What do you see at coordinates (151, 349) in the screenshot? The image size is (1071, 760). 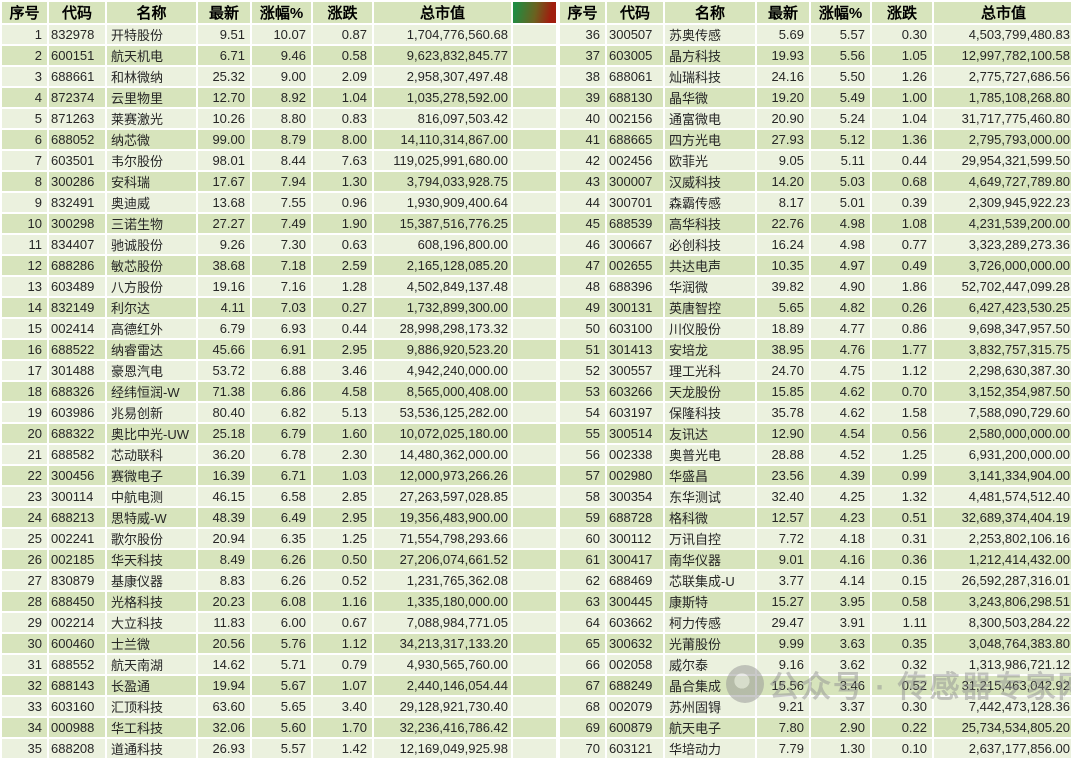 I see `cell-name: 纳睿雷达` at bounding box center [151, 349].